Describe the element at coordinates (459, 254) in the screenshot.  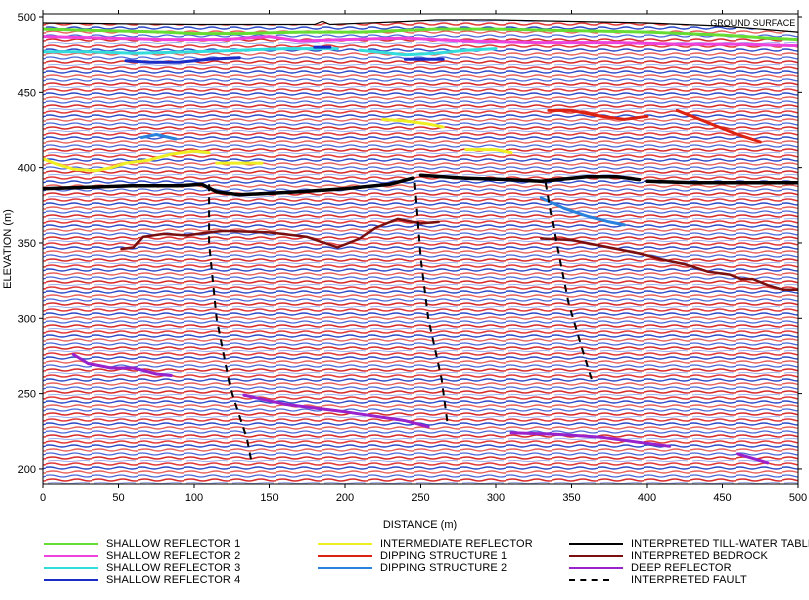
I see `series-interpreted-bedrock` at that location.